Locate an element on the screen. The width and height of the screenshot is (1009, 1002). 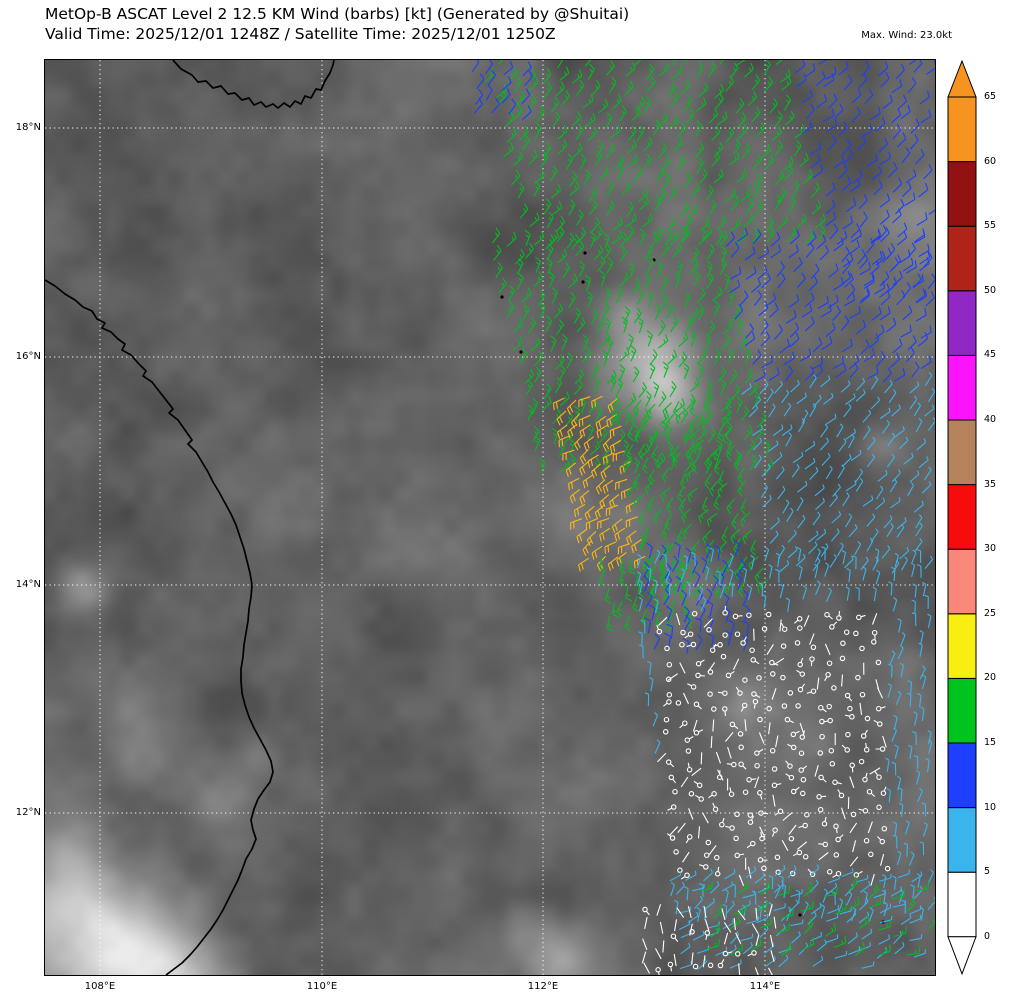
colorbar-tick-label: 10 is located at coordinates (990, 807).